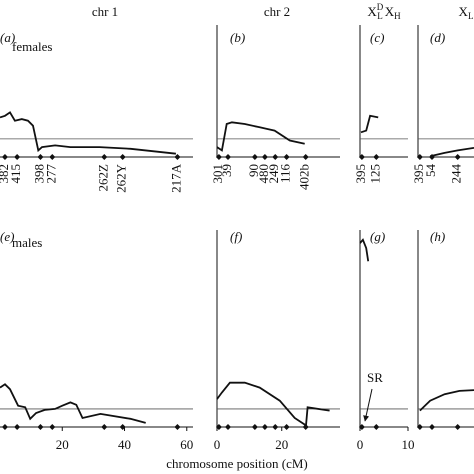 The image size is (474, 474). What do you see at coordinates (27, 242) in the screenshot?
I see `row-label: males` at bounding box center [27, 242].